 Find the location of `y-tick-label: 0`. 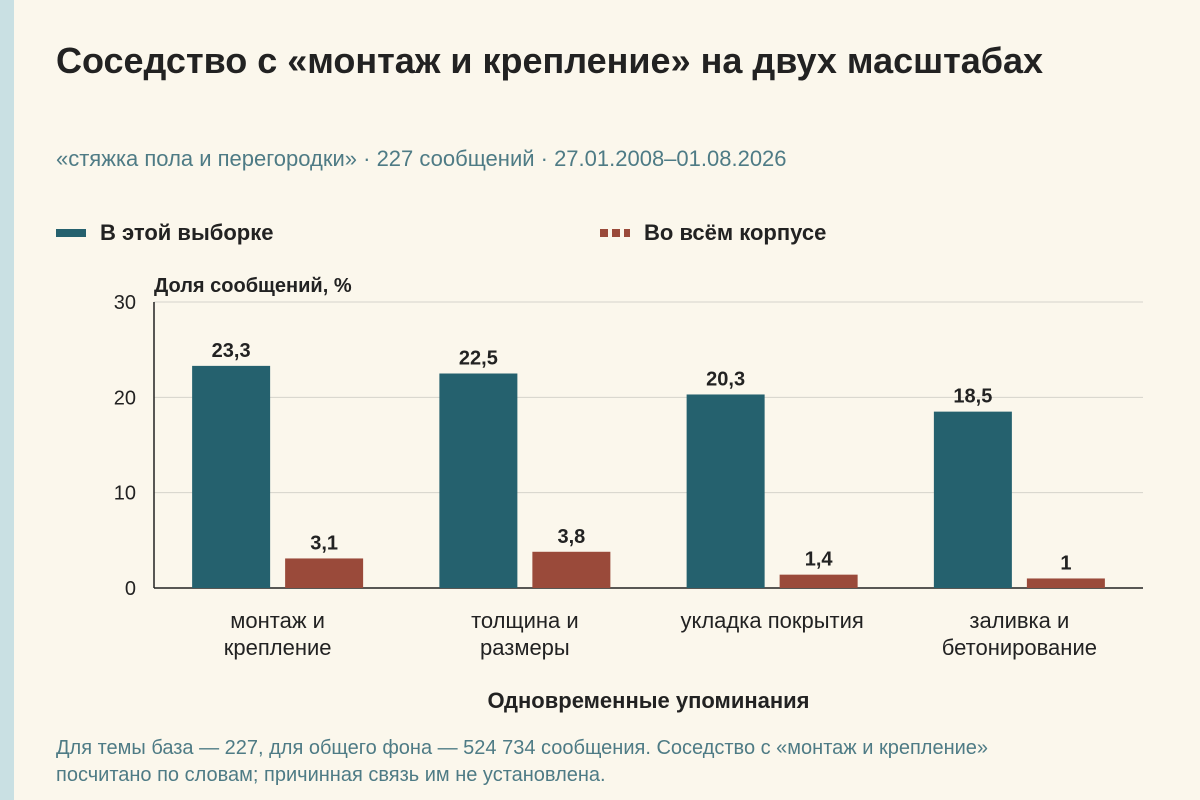

y-tick-label: 0 is located at coordinates (130, 589).